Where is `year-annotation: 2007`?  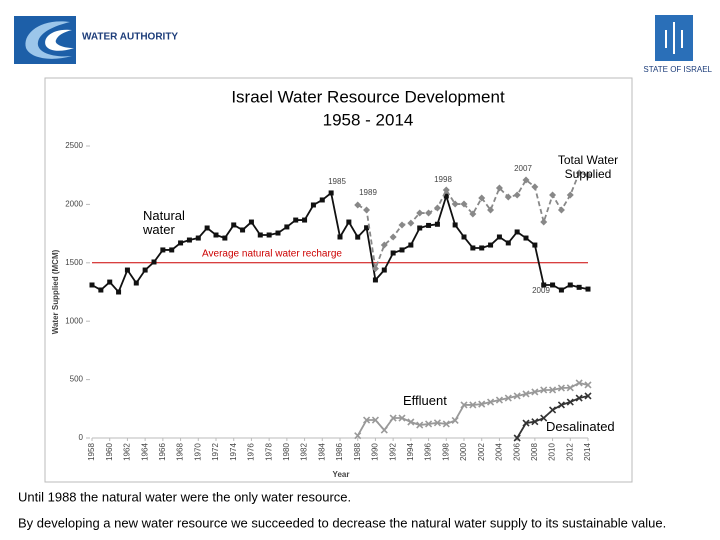
year-annotation: 2007 is located at coordinates (523, 168).